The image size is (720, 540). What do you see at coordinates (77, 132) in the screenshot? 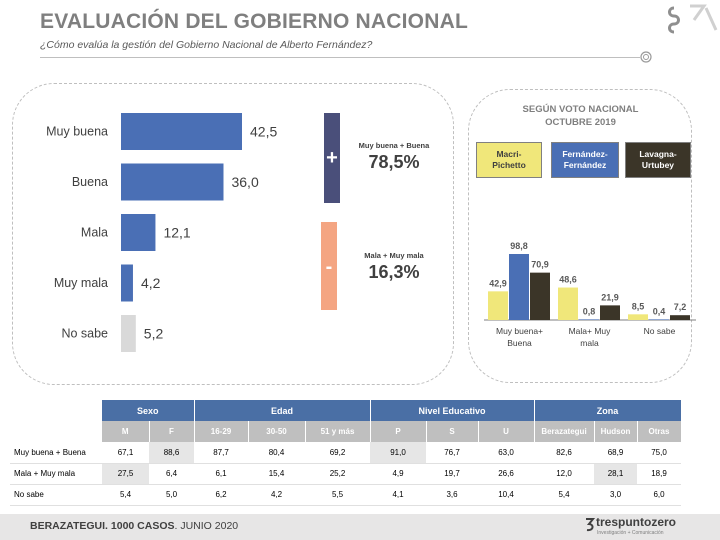
I see `main-category-label: Muy buena` at bounding box center [77, 132].